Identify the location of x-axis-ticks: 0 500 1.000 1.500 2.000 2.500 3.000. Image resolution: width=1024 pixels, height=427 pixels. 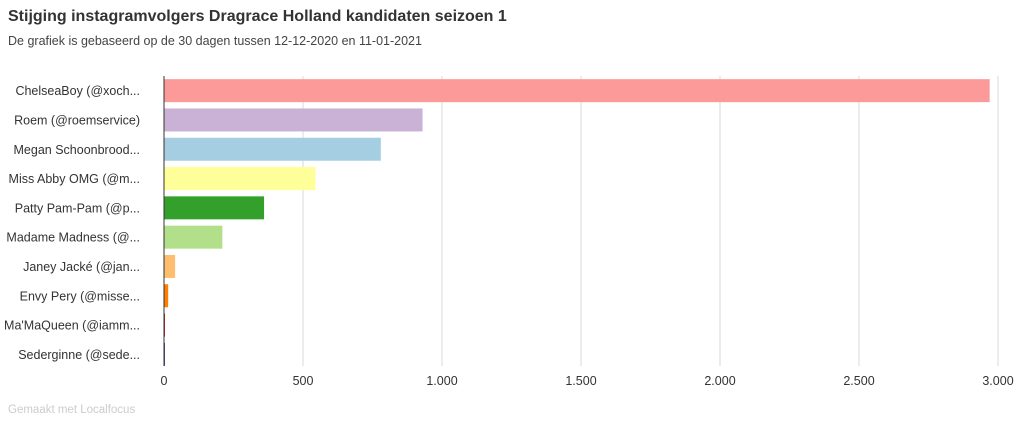
(587, 381).